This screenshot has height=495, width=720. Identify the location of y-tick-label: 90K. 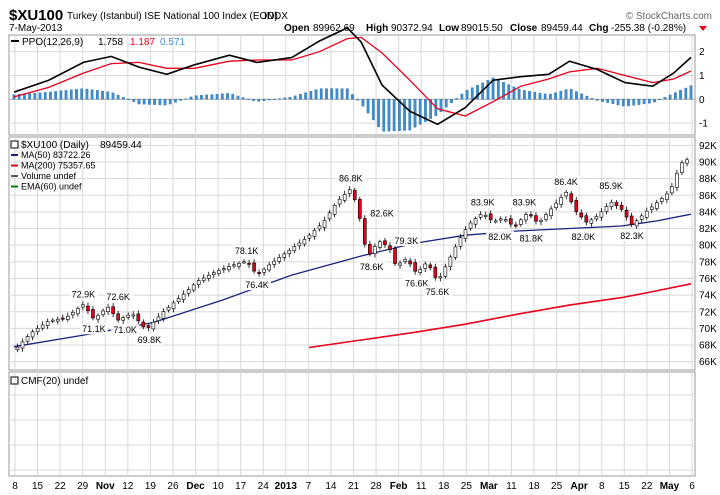
(708, 162).